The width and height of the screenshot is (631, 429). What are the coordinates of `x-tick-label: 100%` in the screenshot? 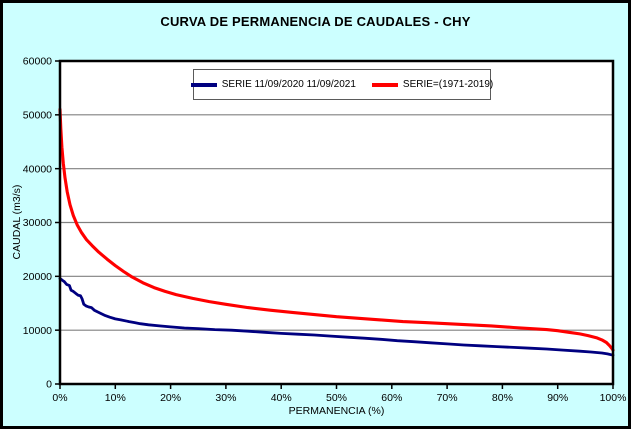 It's located at (613, 398).